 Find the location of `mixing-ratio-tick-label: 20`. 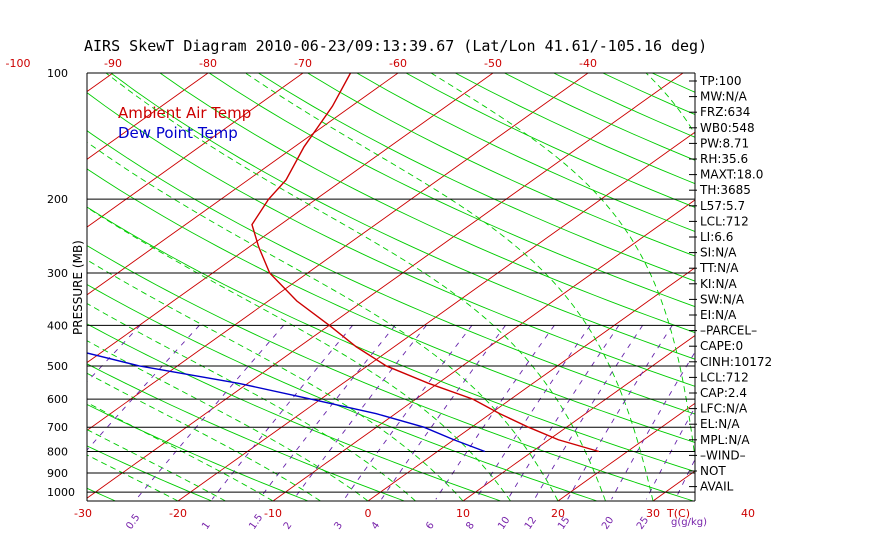

mixing-ratio-tick-label: 20 is located at coordinates (608, 523).